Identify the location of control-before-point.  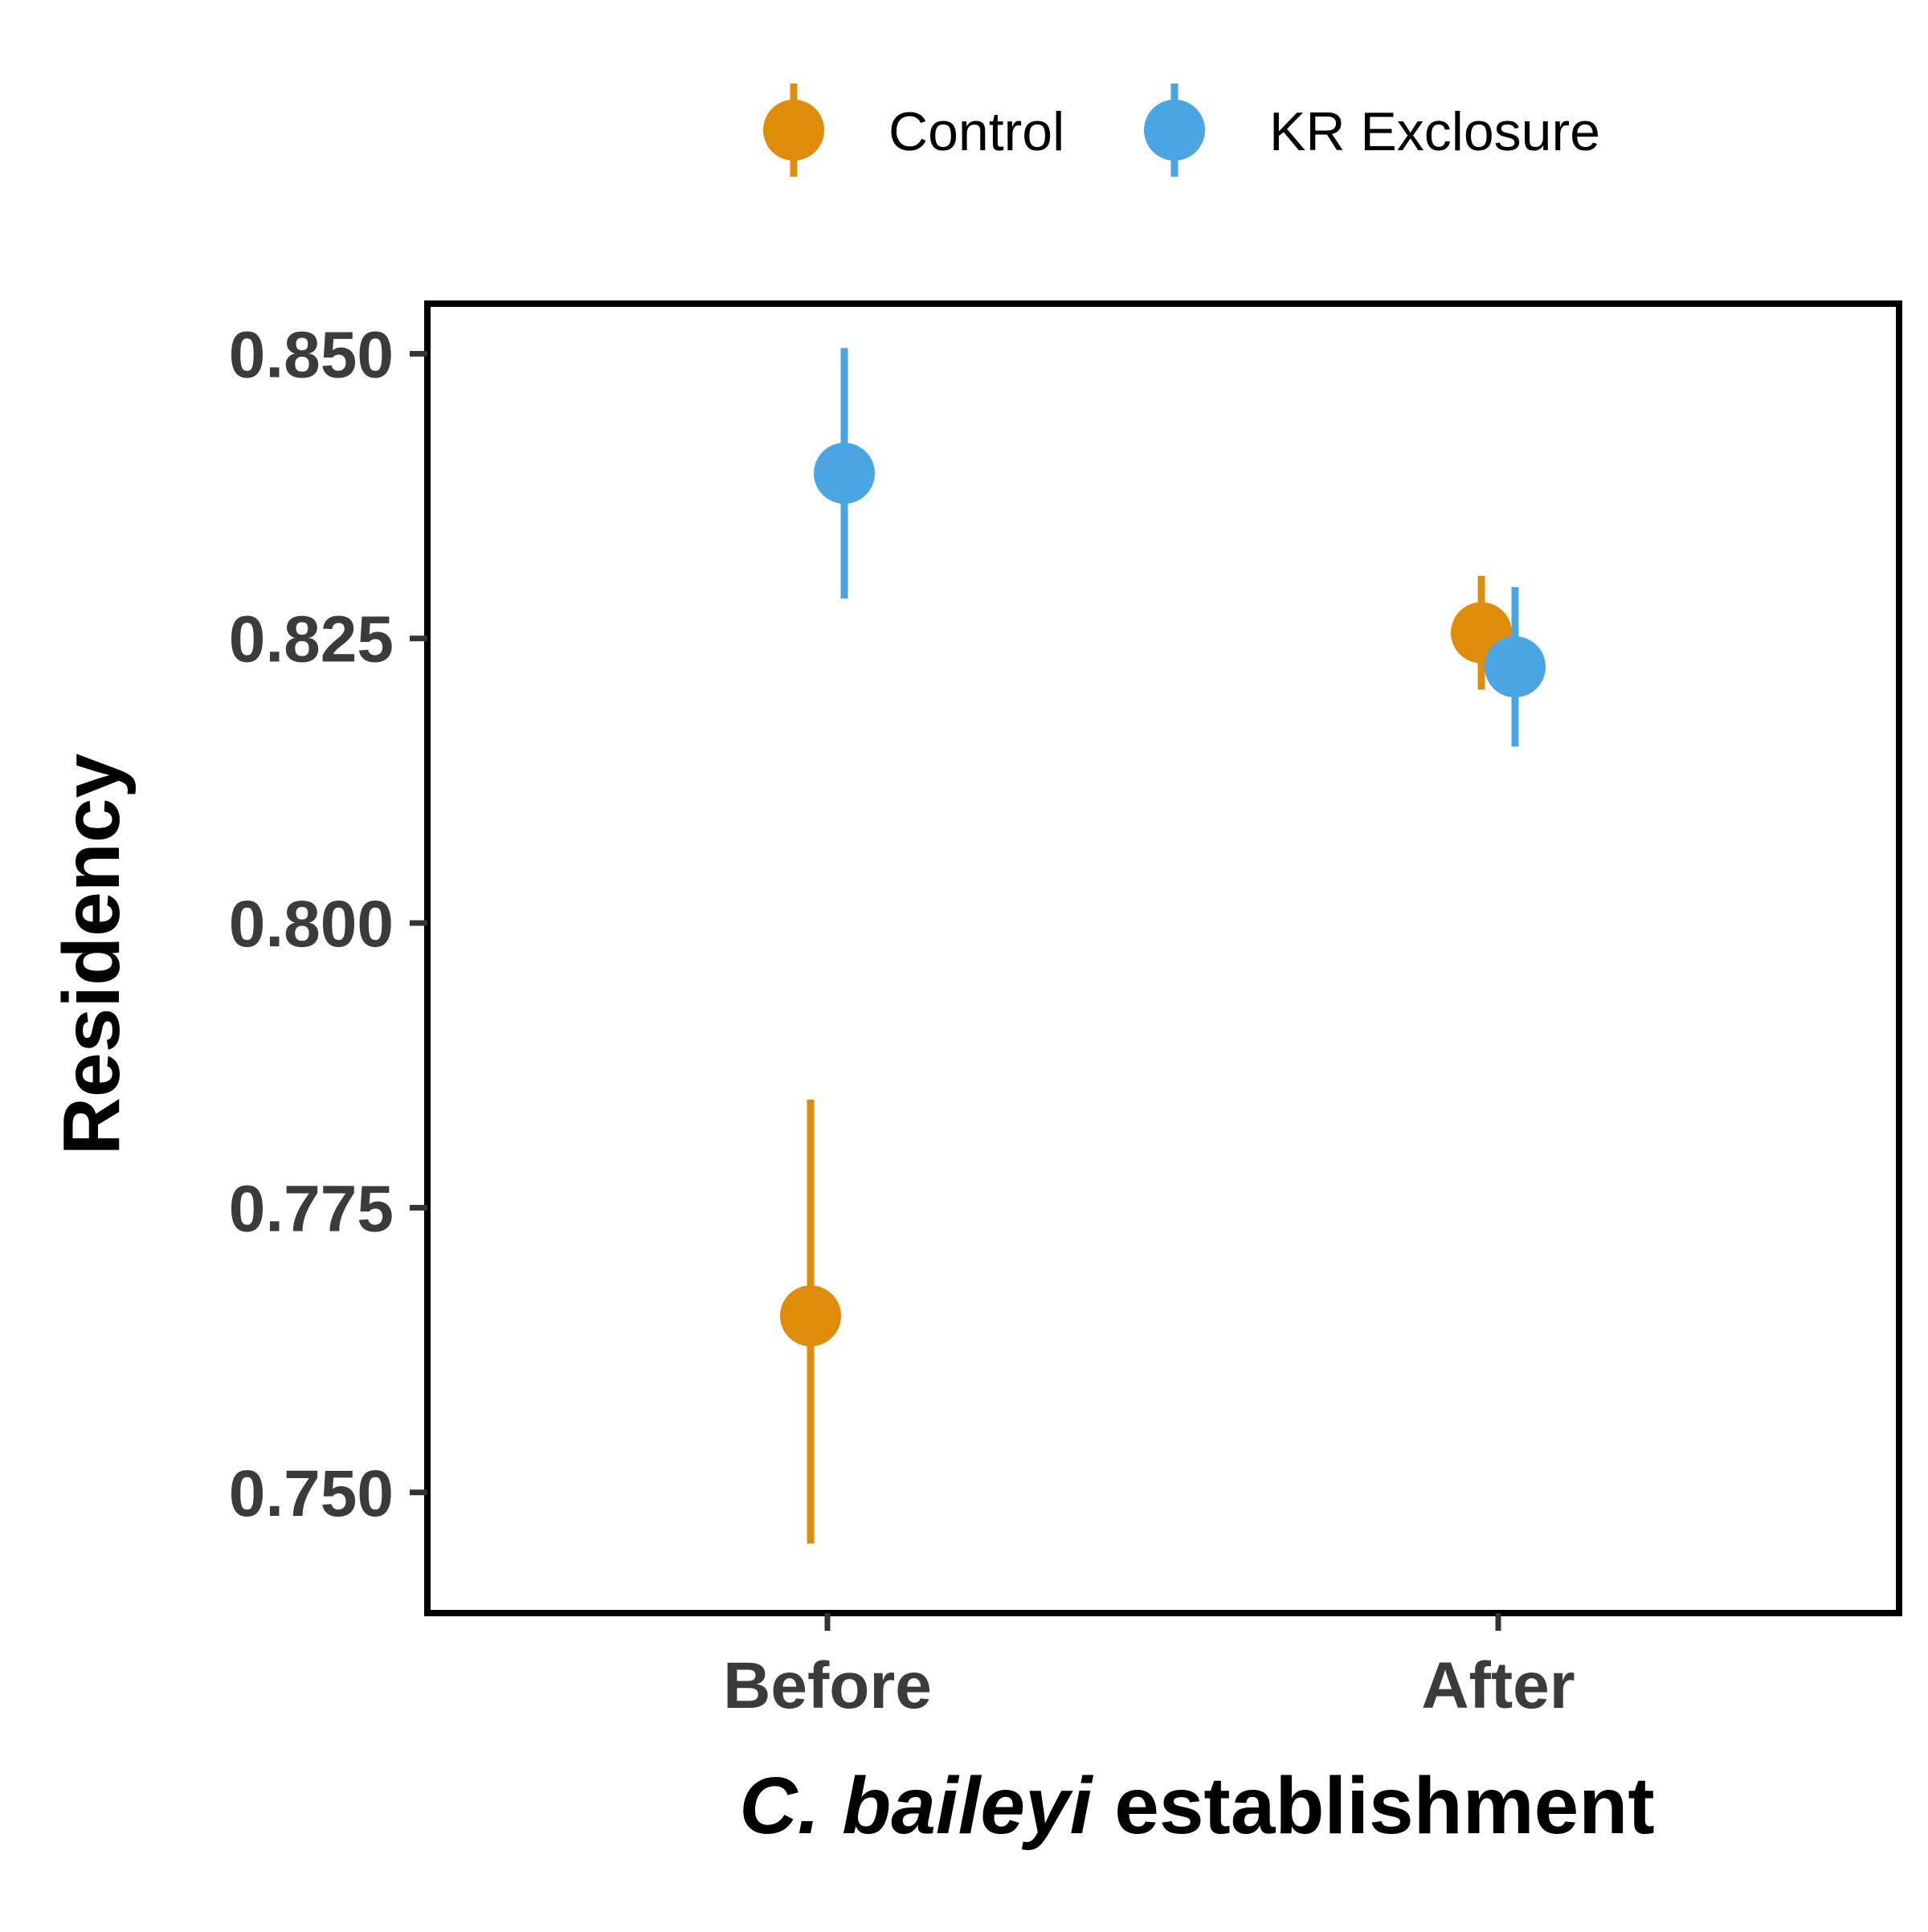
(810, 1316).